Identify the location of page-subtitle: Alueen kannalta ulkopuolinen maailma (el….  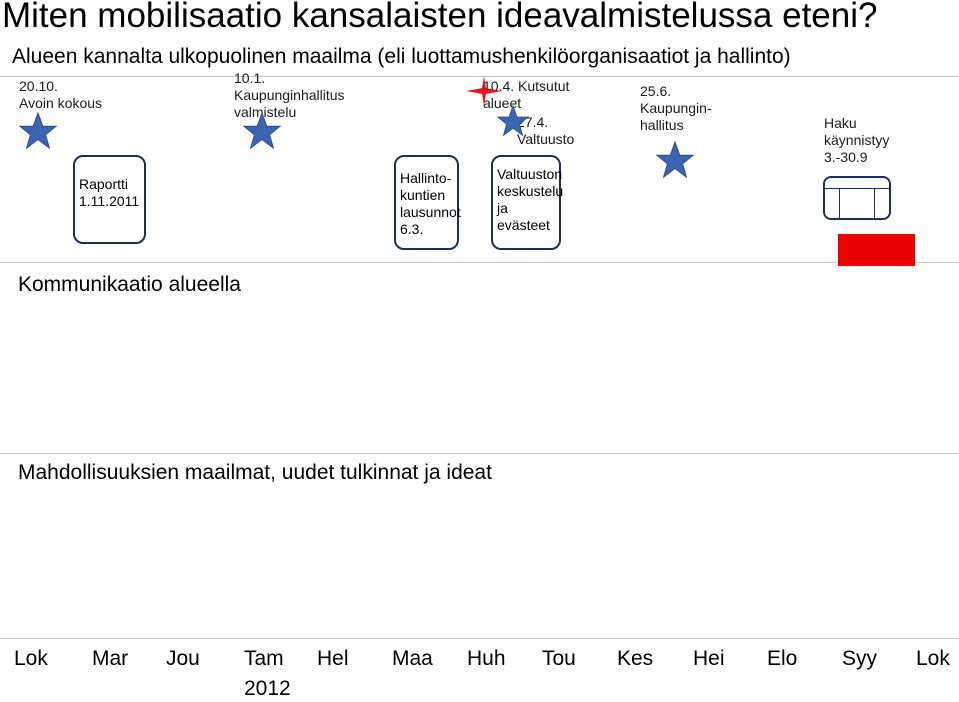
(401, 56).